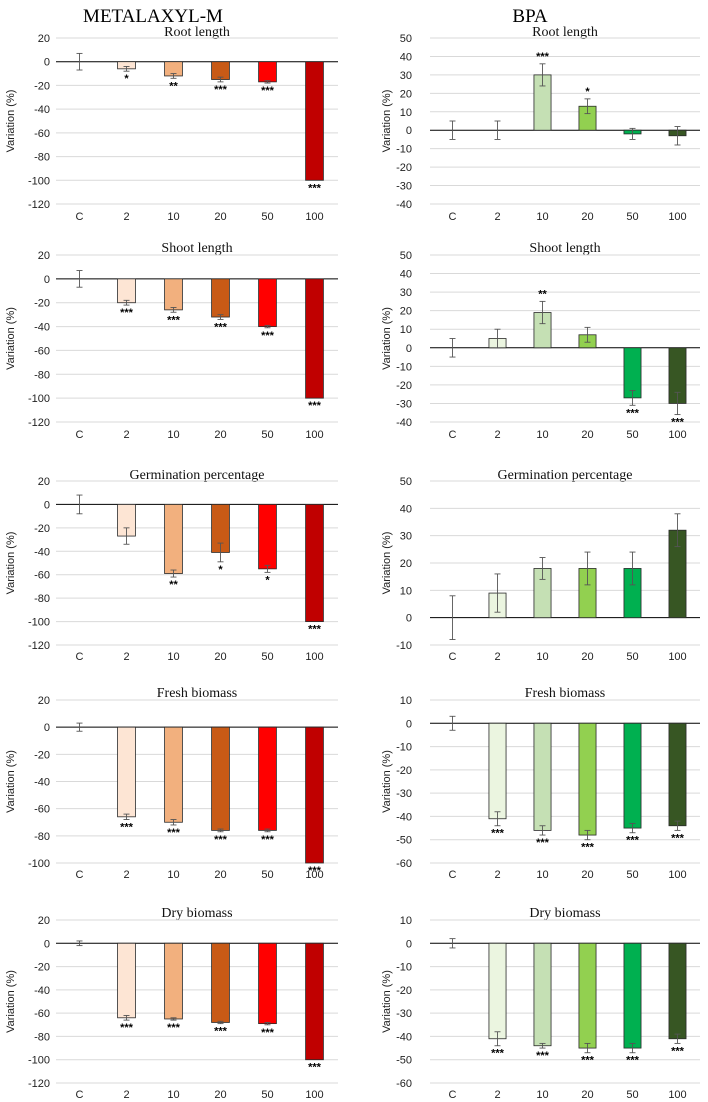 The width and height of the screenshot is (708, 1102). What do you see at coordinates (497, 217) in the screenshot?
I see `chart-1-right-category-label: 2` at bounding box center [497, 217].